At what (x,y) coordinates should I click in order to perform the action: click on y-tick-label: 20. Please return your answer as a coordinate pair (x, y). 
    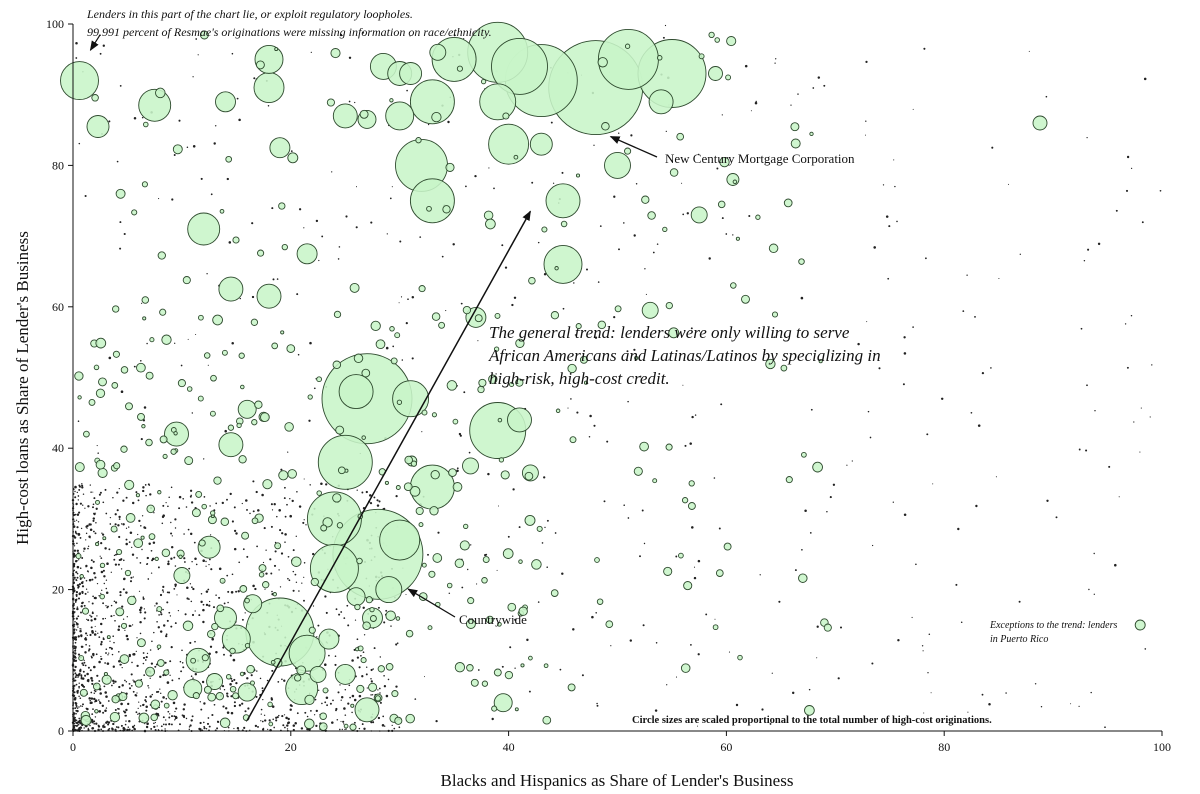
    Looking at the image, I should click on (58, 590).